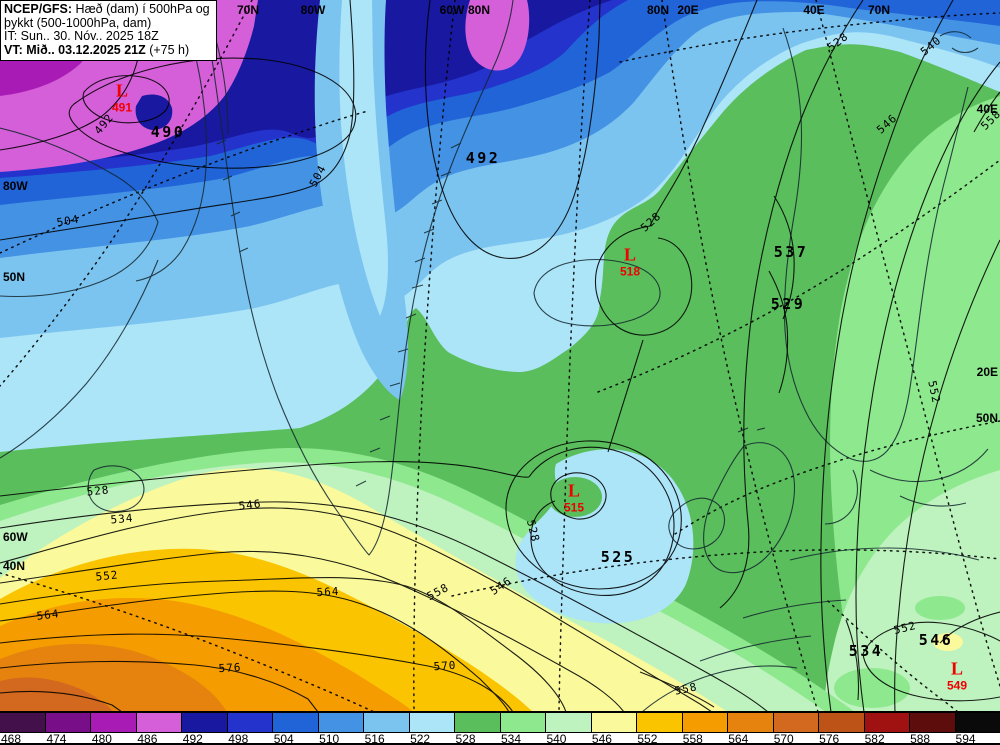  Describe the element at coordinates (78, 22) in the screenshot. I see `title-line-2: þykkt (500-1000hPa, dam)` at that location.